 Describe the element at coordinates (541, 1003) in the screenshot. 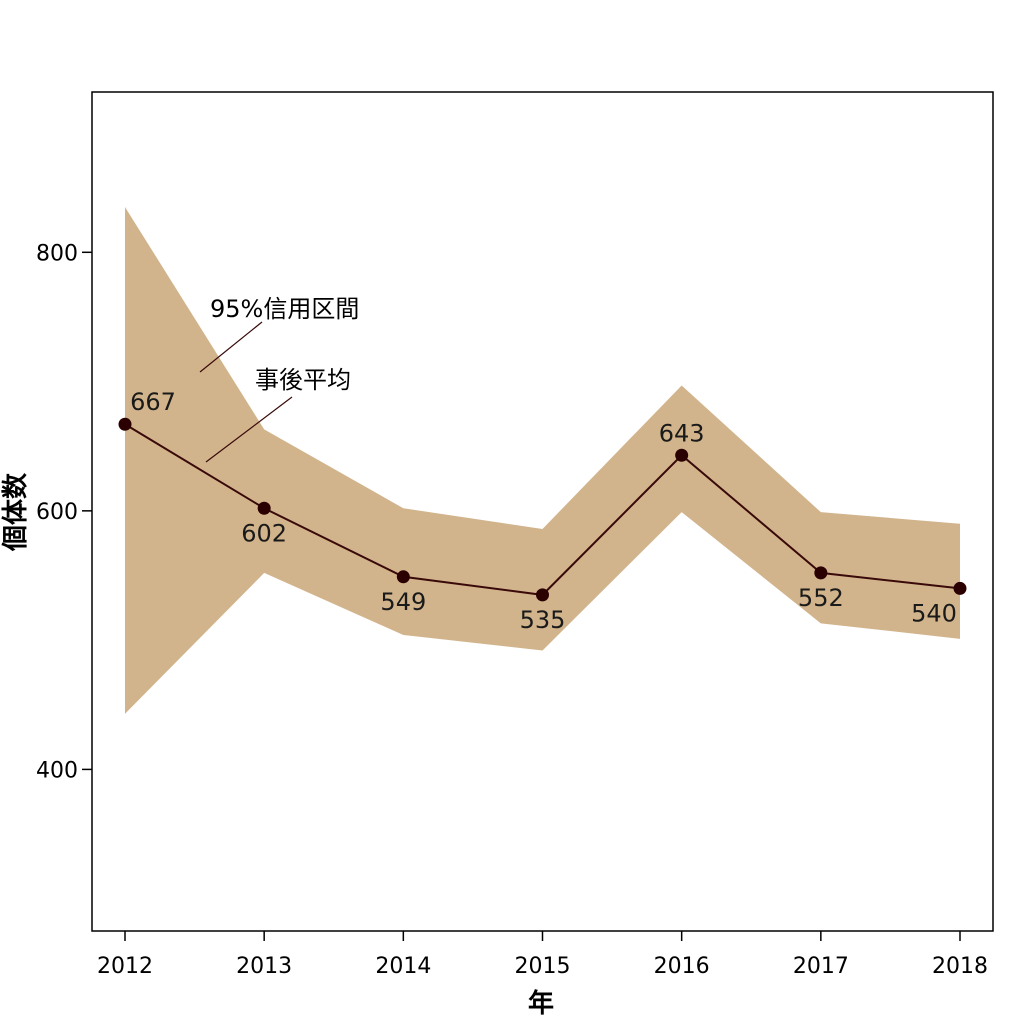

I see `x-axis-title: 年` at that location.